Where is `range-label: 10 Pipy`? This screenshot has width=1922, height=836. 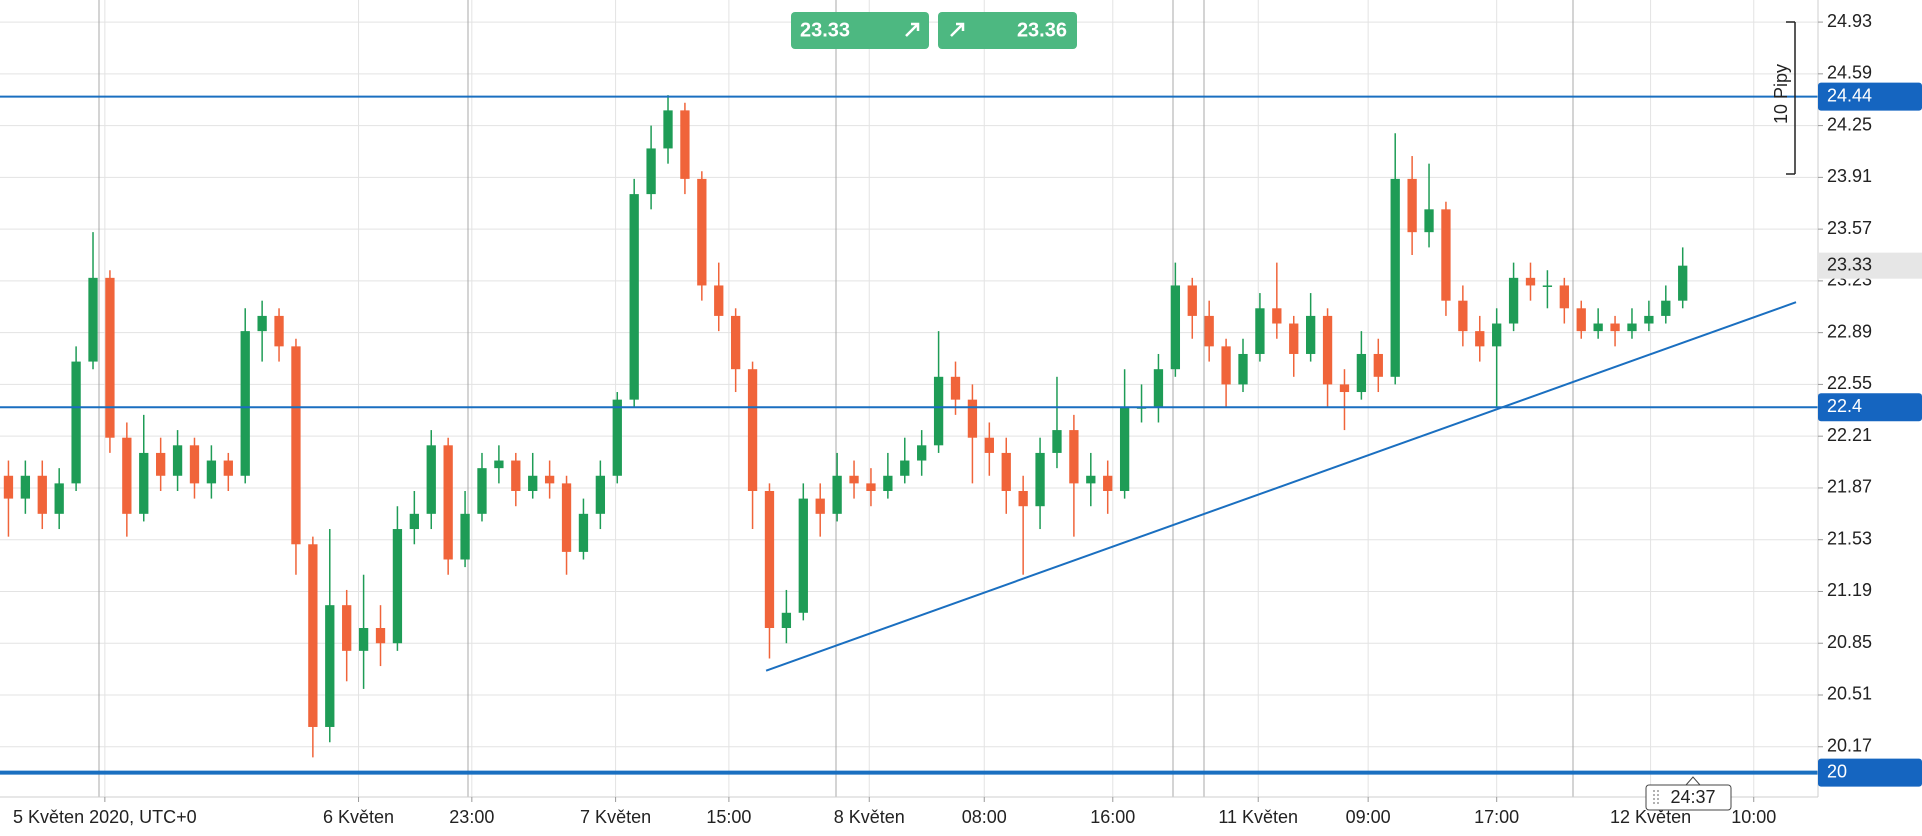 range-label: 10 Pipy is located at coordinates (1781, 94).